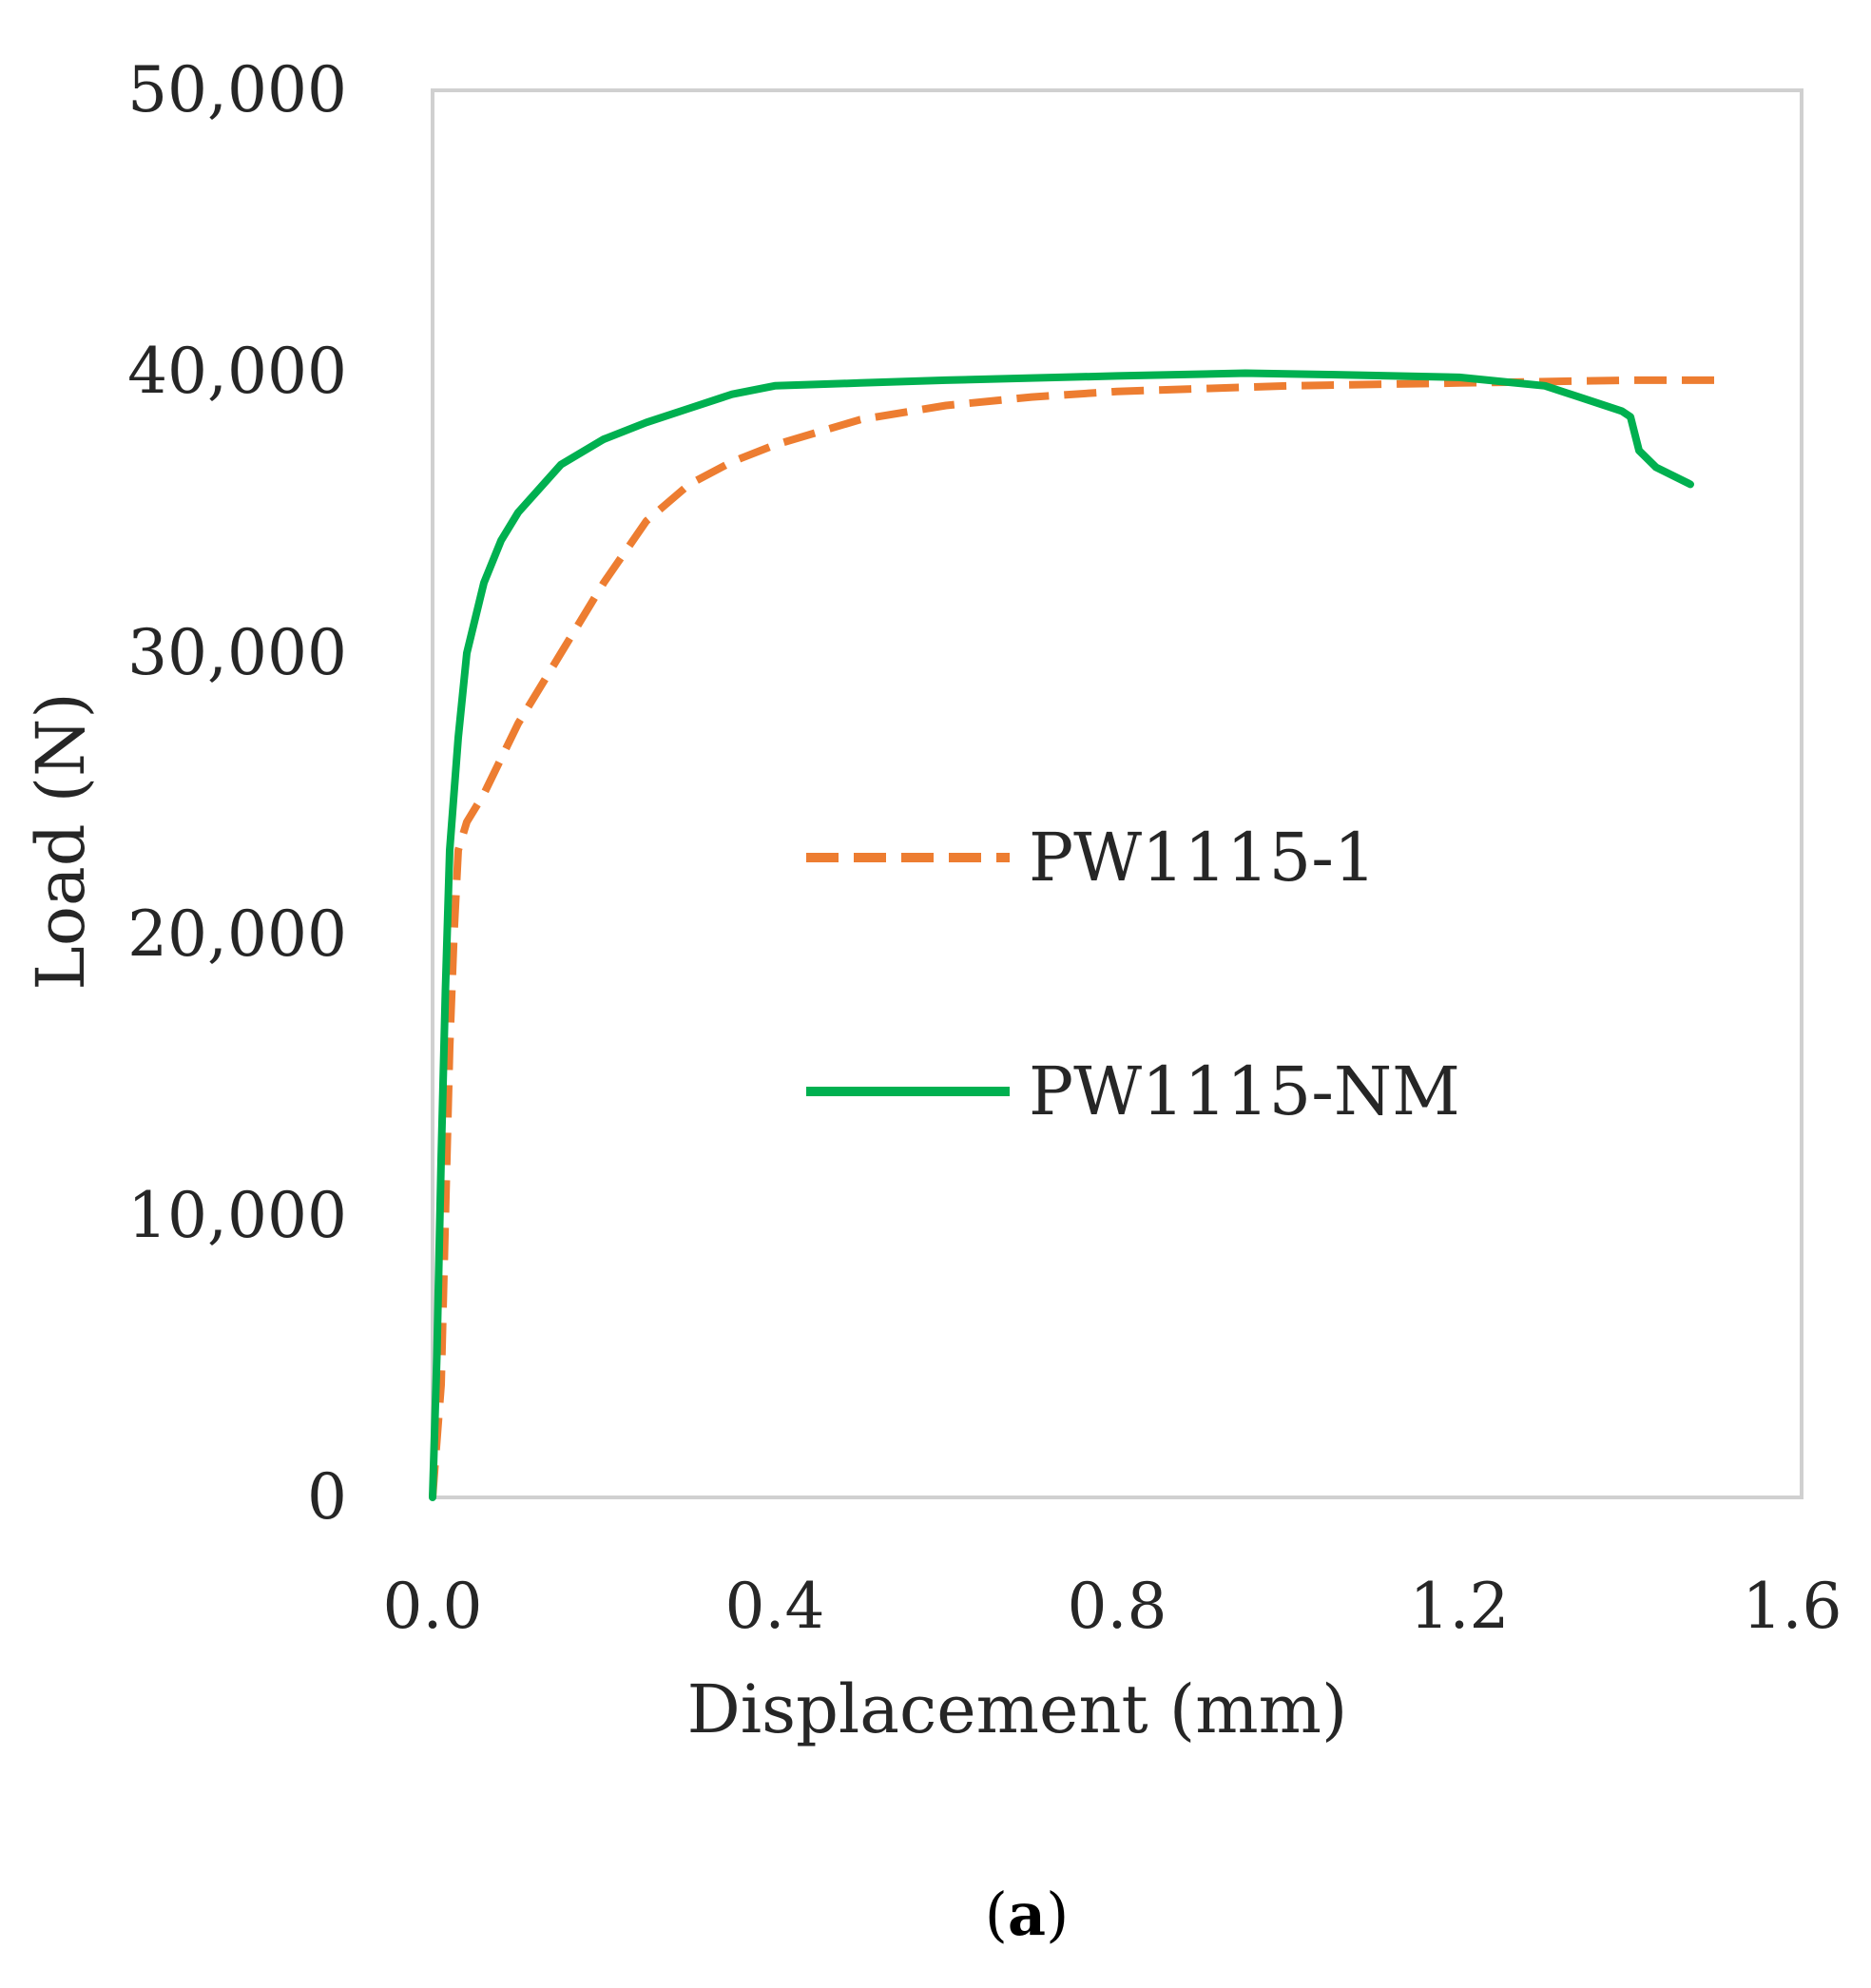  What do you see at coordinates (433, 1606) in the screenshot?
I see `x-tick-label: 0.0` at bounding box center [433, 1606].